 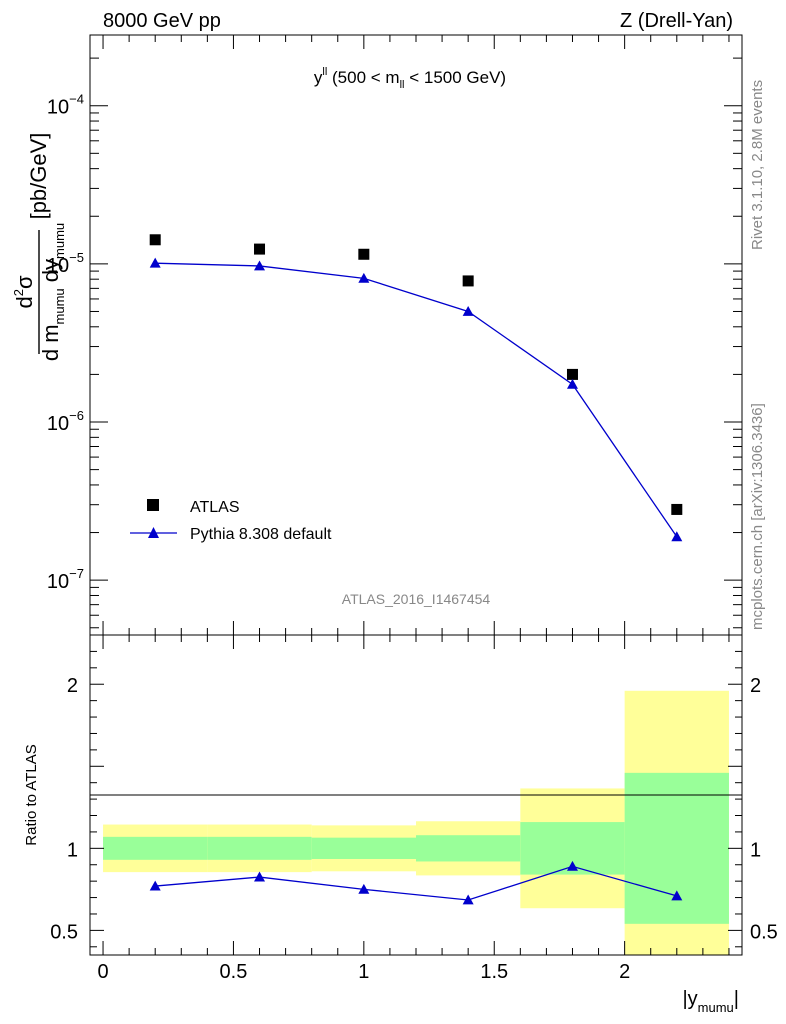 What do you see at coordinates (755, 686) in the screenshot?
I see `ratio-y-tick-label-right: 2` at bounding box center [755, 686].